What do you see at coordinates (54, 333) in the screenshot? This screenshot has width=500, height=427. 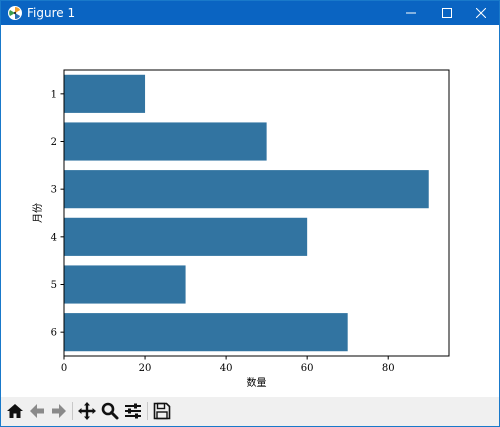 I see `y-tick-label: 6` at bounding box center [54, 333].